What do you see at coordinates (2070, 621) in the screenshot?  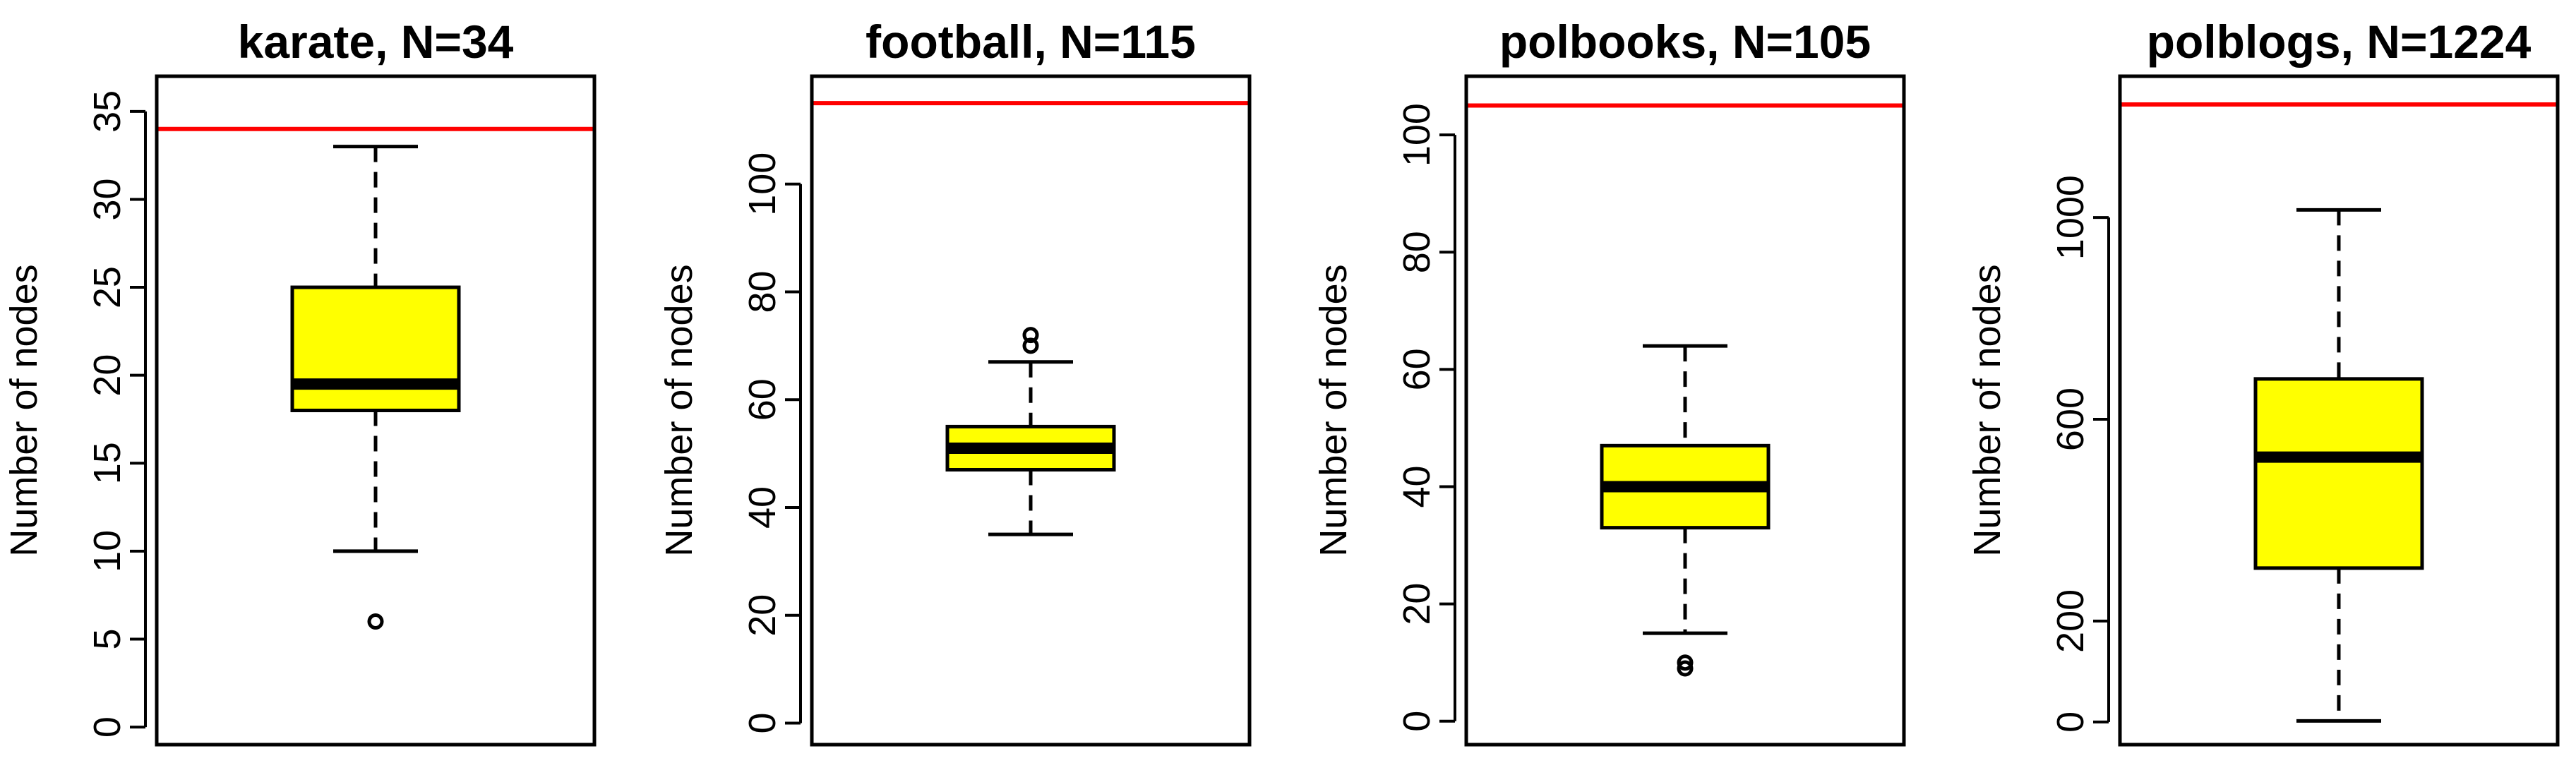 I see `y-tick-label: 200` at bounding box center [2070, 621].